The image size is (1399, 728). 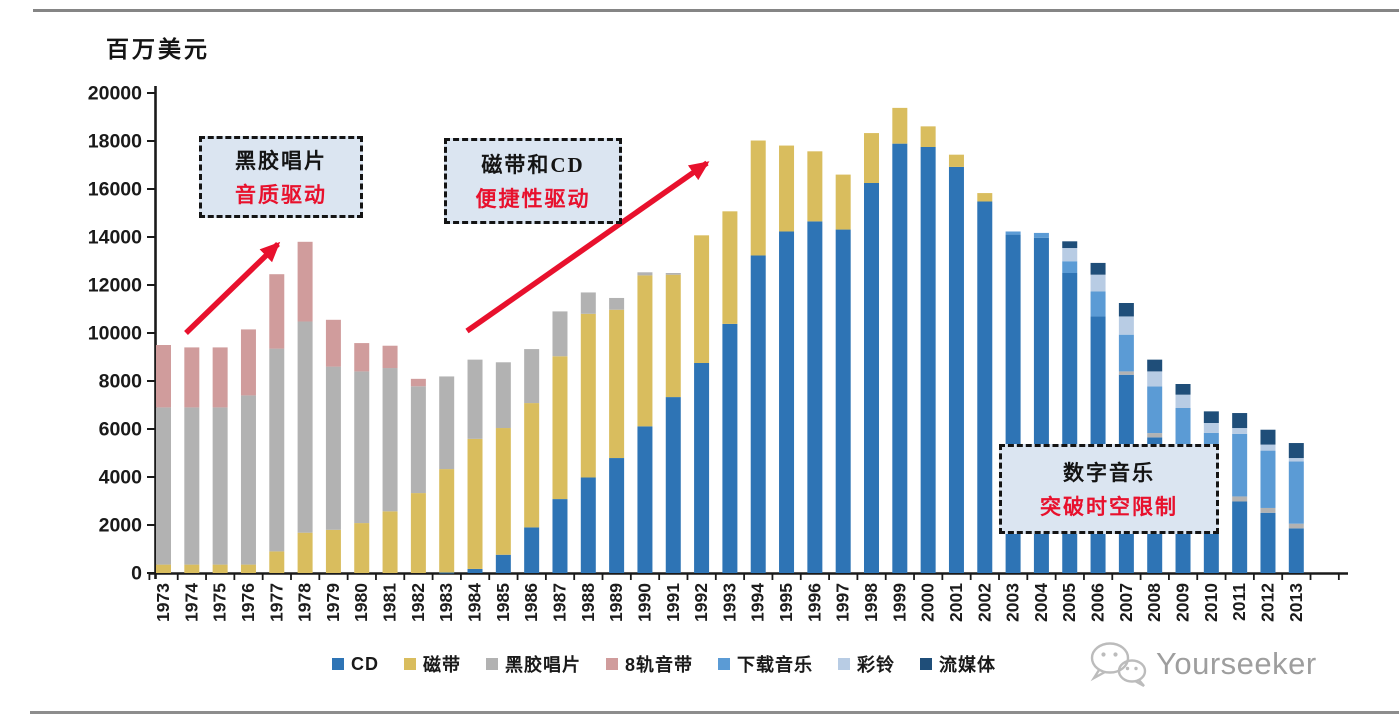 What do you see at coordinates (163, 486) in the screenshot?
I see `bar-segment-1973-黑胶唱片` at bounding box center [163, 486].